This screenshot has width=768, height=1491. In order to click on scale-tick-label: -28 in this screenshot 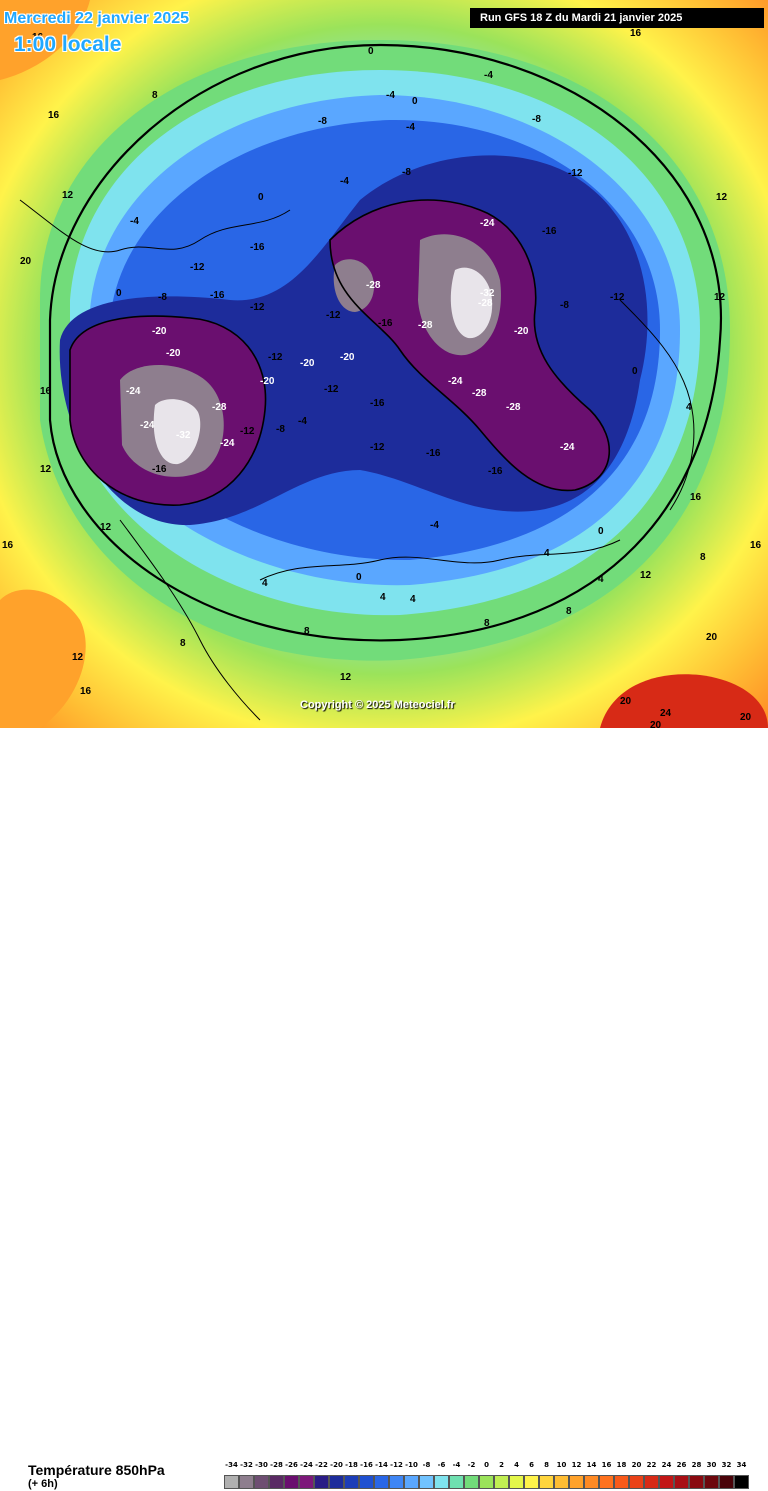, I will do `click(276, 1465)`.